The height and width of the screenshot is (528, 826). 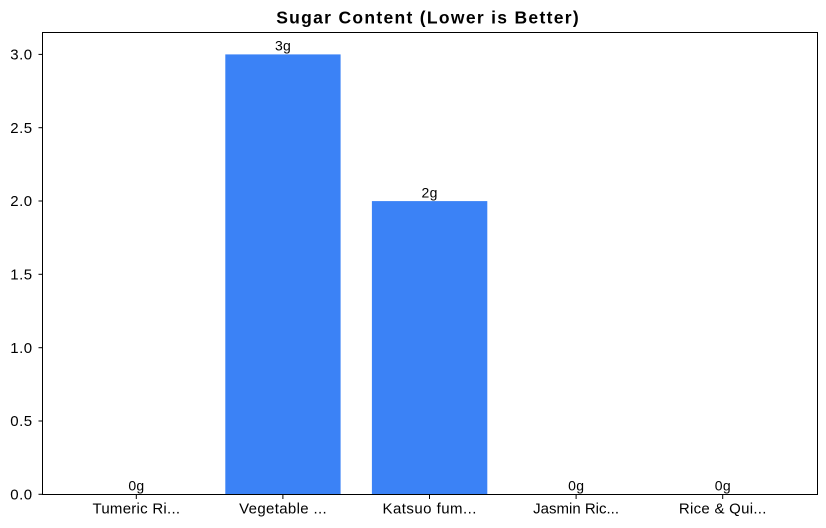 What do you see at coordinates (21, 128) in the screenshot?
I see `svg-text: 2.5` at bounding box center [21, 128].